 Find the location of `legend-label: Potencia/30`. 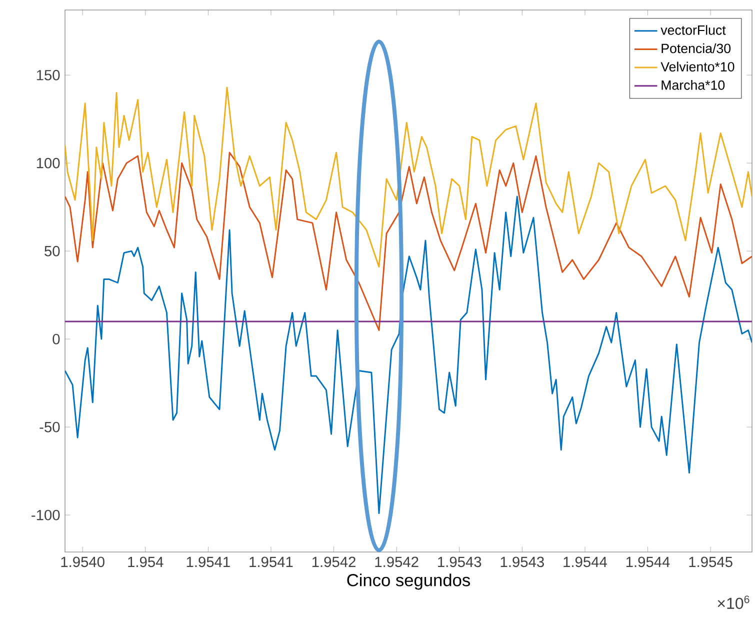

legend-label: Potencia/30 is located at coordinates (696, 48).